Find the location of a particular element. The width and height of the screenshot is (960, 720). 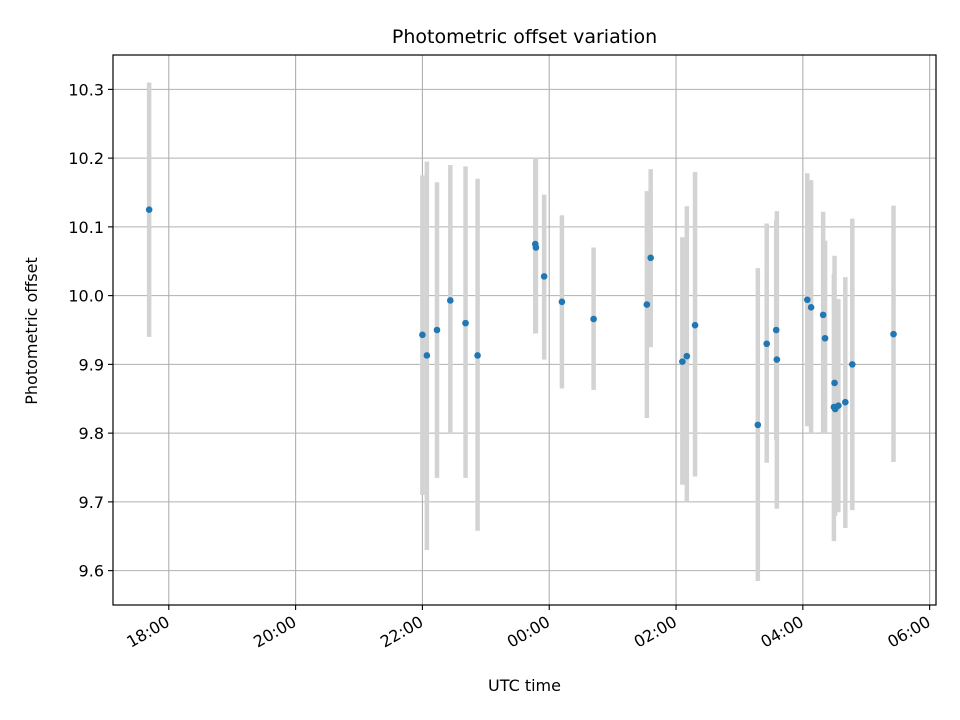

x-axis-label: UTC time is located at coordinates (524, 685).